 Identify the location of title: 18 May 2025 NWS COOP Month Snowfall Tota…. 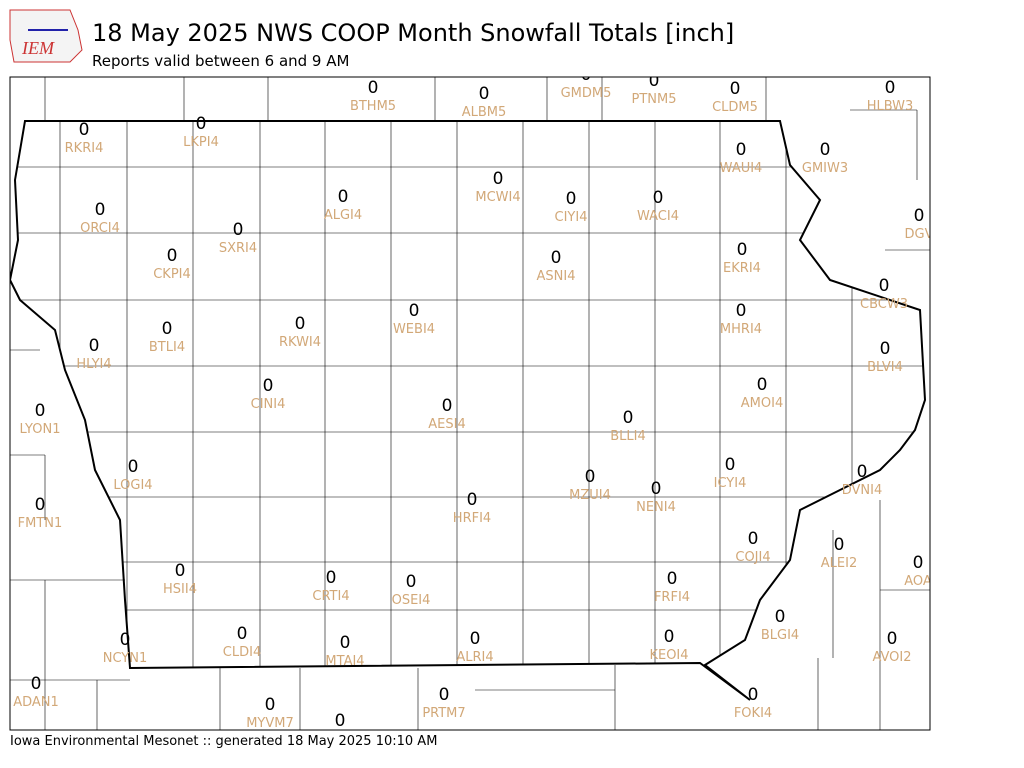
(413, 33).